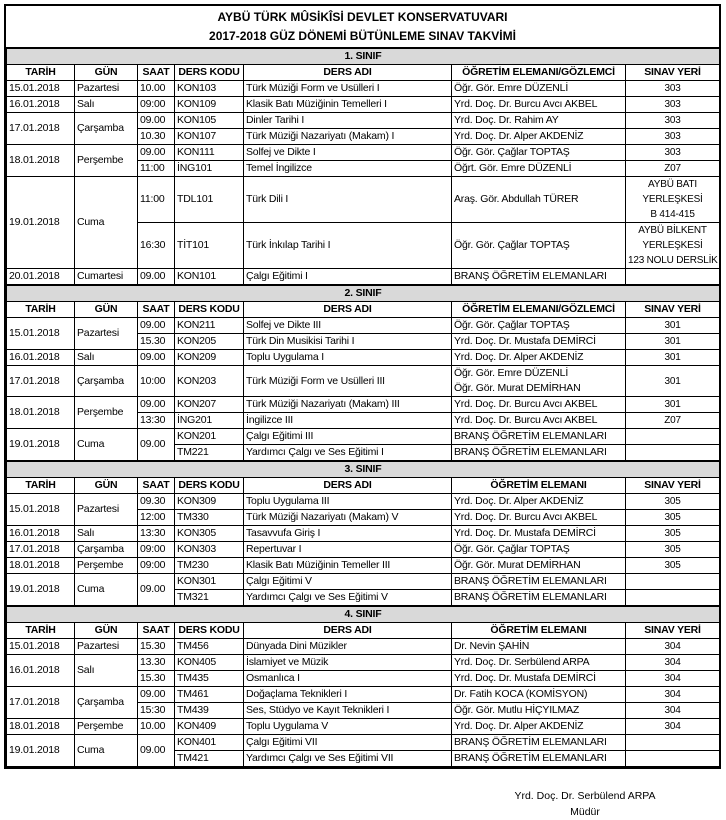  What do you see at coordinates (40, 702) in the screenshot?
I see `exam-date: 17.01.2018` at bounding box center [40, 702].